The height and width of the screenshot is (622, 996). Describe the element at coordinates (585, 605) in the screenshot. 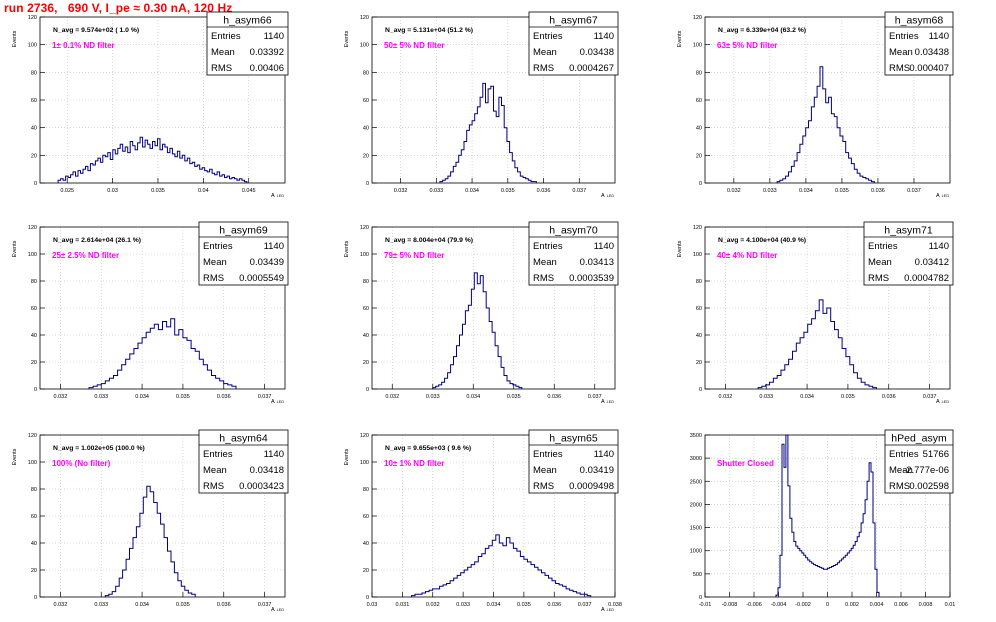

I see `x-tick-label-7: 0.037` at that location.